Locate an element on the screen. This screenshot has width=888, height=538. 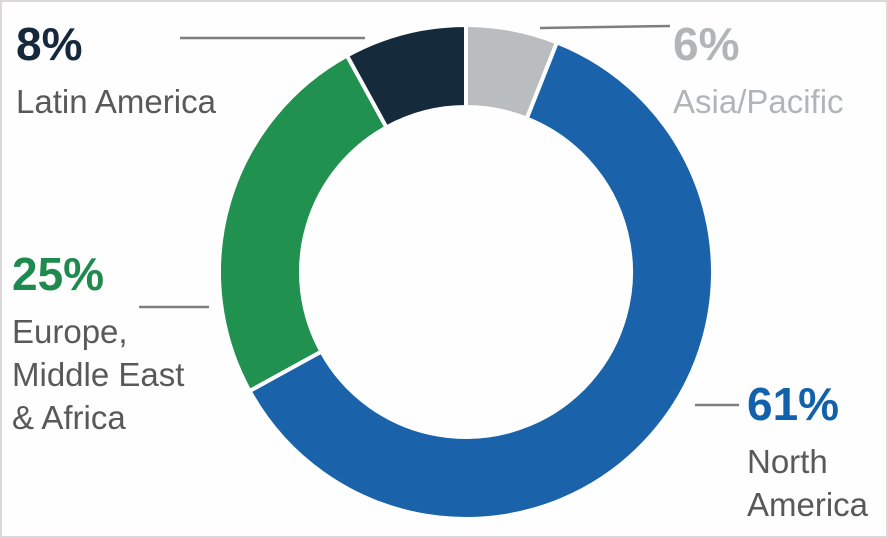
slice-europe-middle-east-africa is located at coordinates (303, 223).